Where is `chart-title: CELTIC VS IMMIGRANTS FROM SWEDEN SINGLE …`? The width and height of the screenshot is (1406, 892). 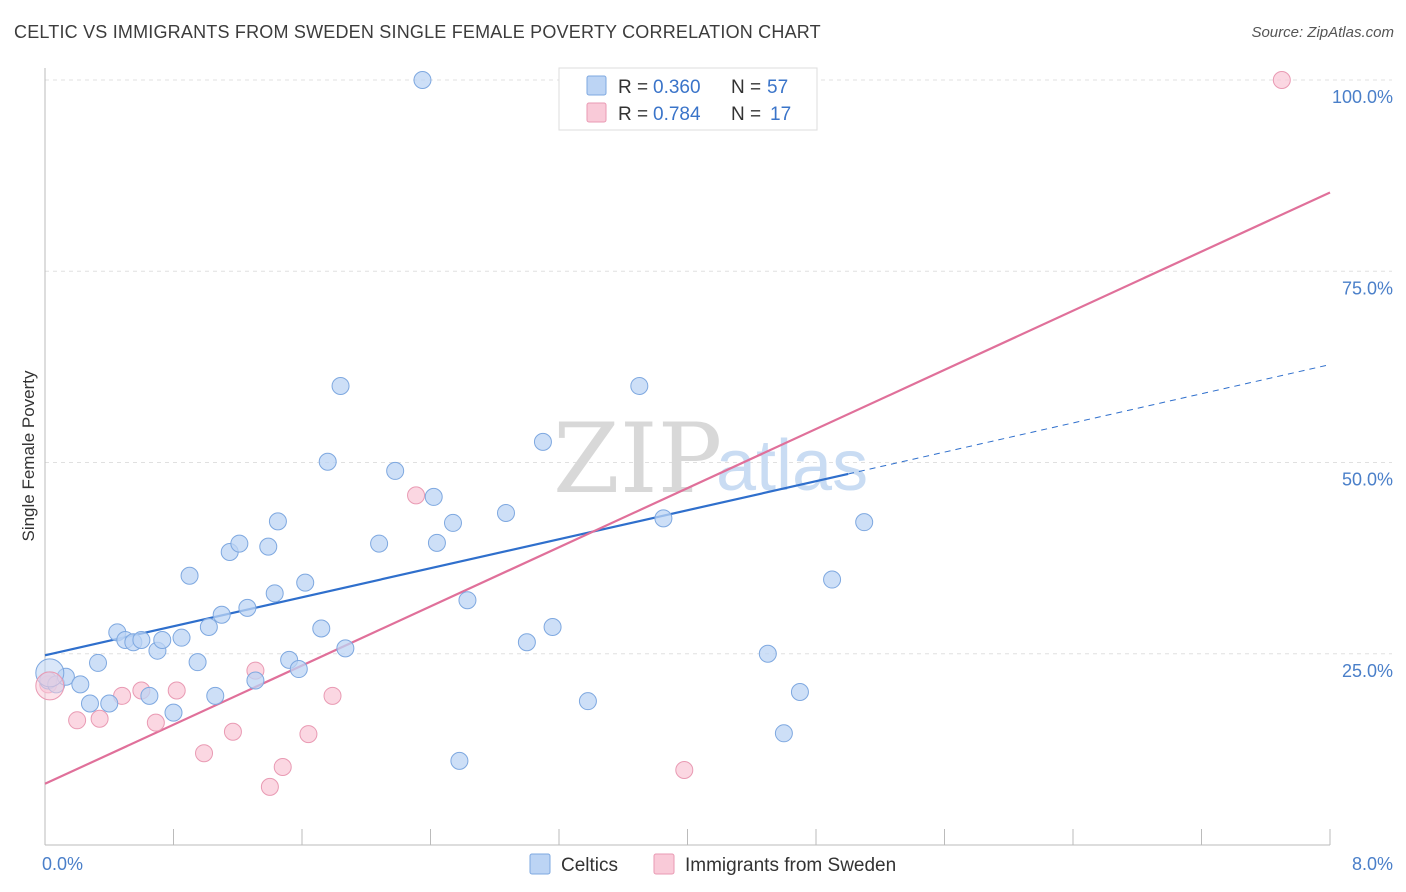
chart-title: CELTIC VS IMMIGRANTS FROM SWEDEN SINGLE … is located at coordinates (417, 32).